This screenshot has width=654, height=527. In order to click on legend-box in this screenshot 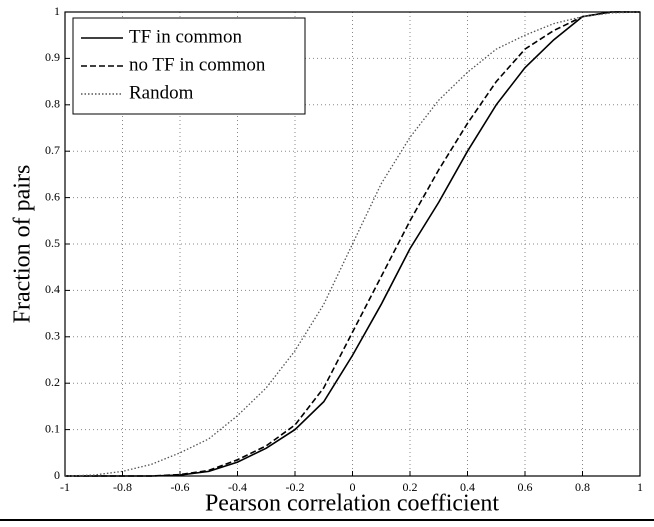, I will do `click(189, 66)`.